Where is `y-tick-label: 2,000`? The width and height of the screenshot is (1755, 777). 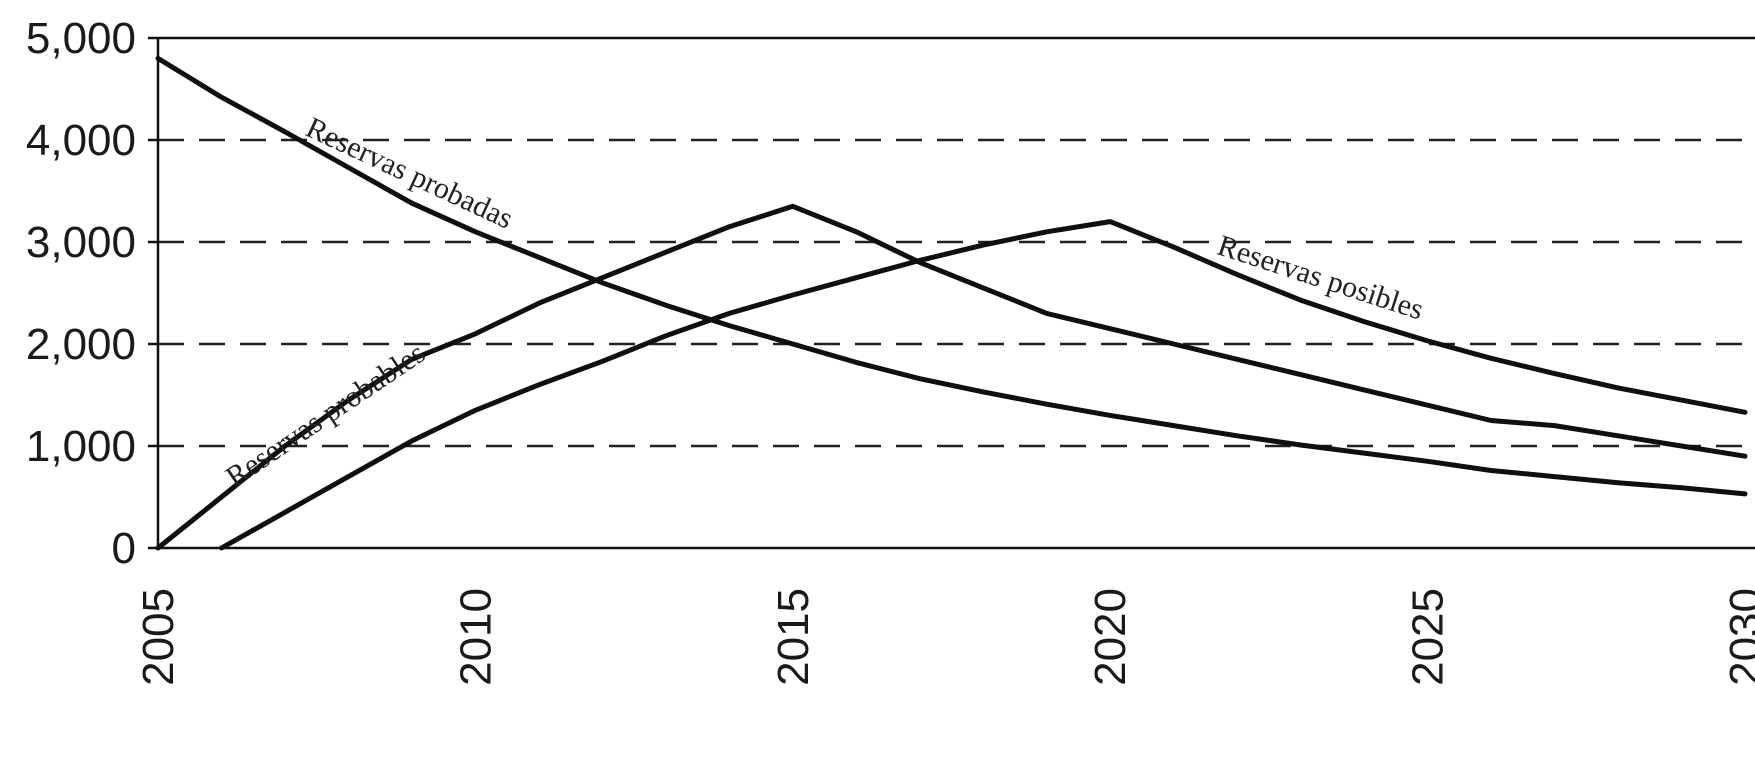
y-tick-label: 2,000 is located at coordinates (81, 344).